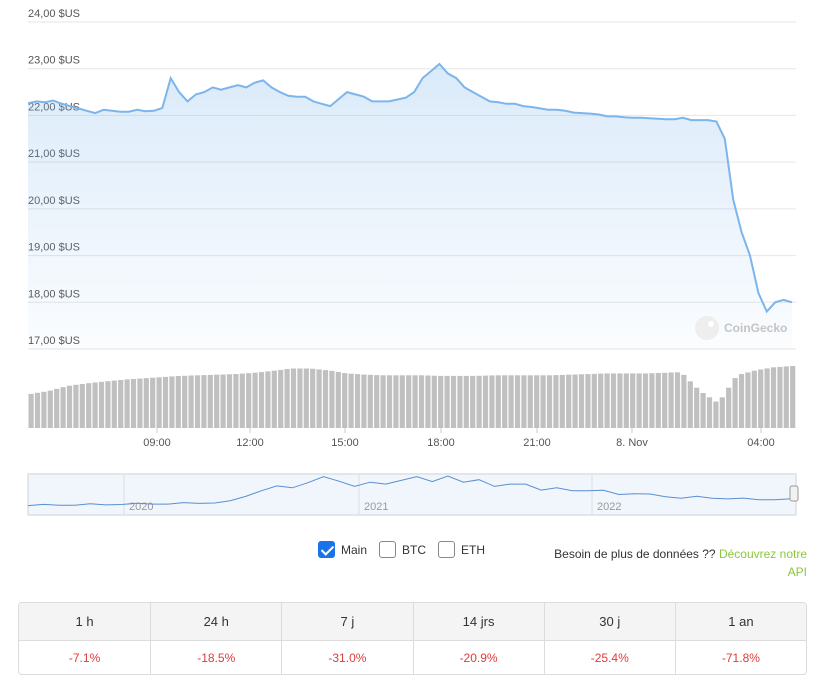 This screenshot has width=814, height=681. I want to click on stat-change: -31.0%, so click(347, 657).